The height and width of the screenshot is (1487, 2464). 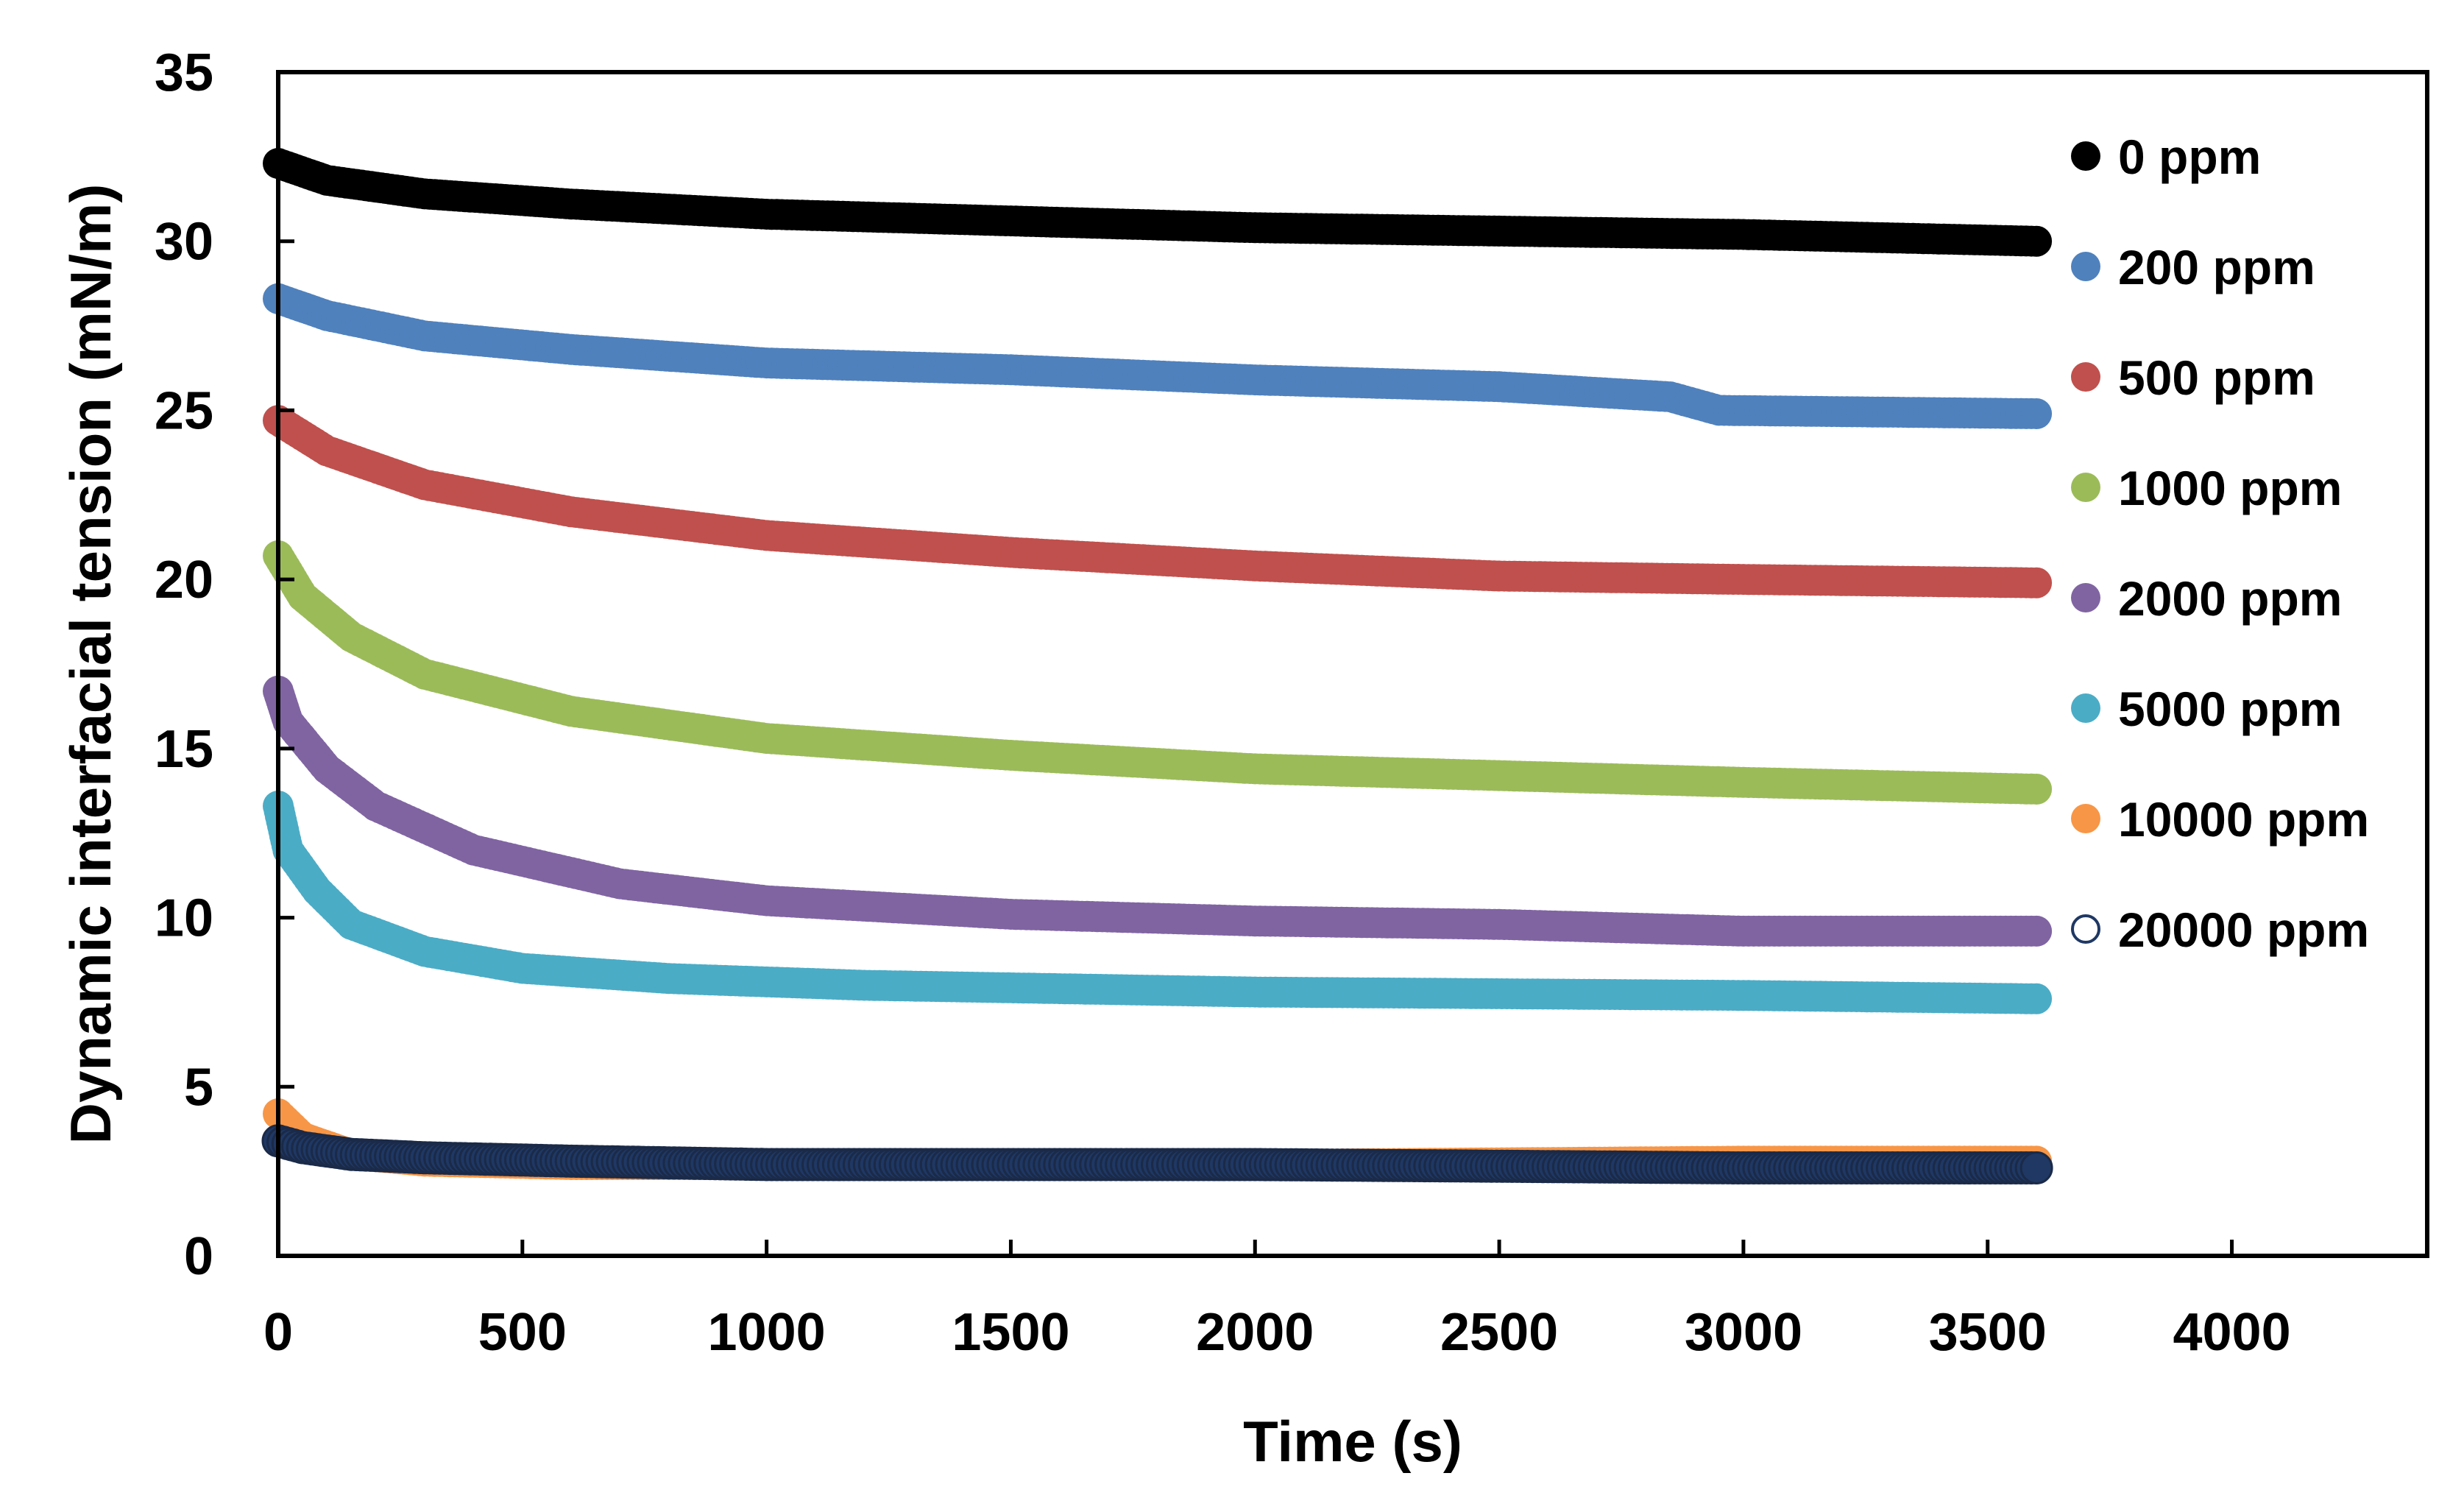 What do you see at coordinates (184, 918) in the screenshot?
I see `y-tick-label-10: 10` at bounding box center [184, 918].